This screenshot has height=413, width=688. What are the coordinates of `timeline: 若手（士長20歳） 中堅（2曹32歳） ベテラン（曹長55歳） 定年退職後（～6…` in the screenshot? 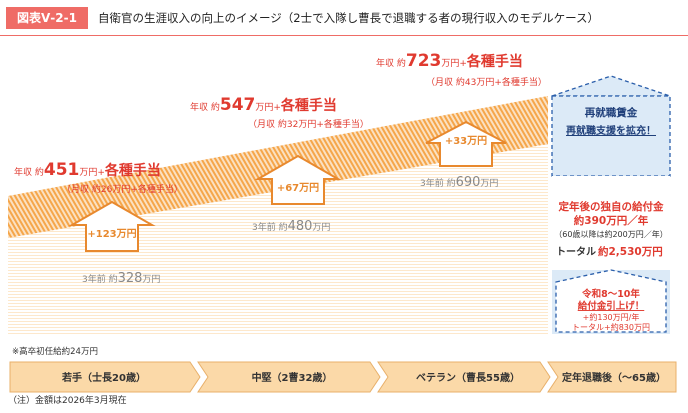 It's located at (343, 377).